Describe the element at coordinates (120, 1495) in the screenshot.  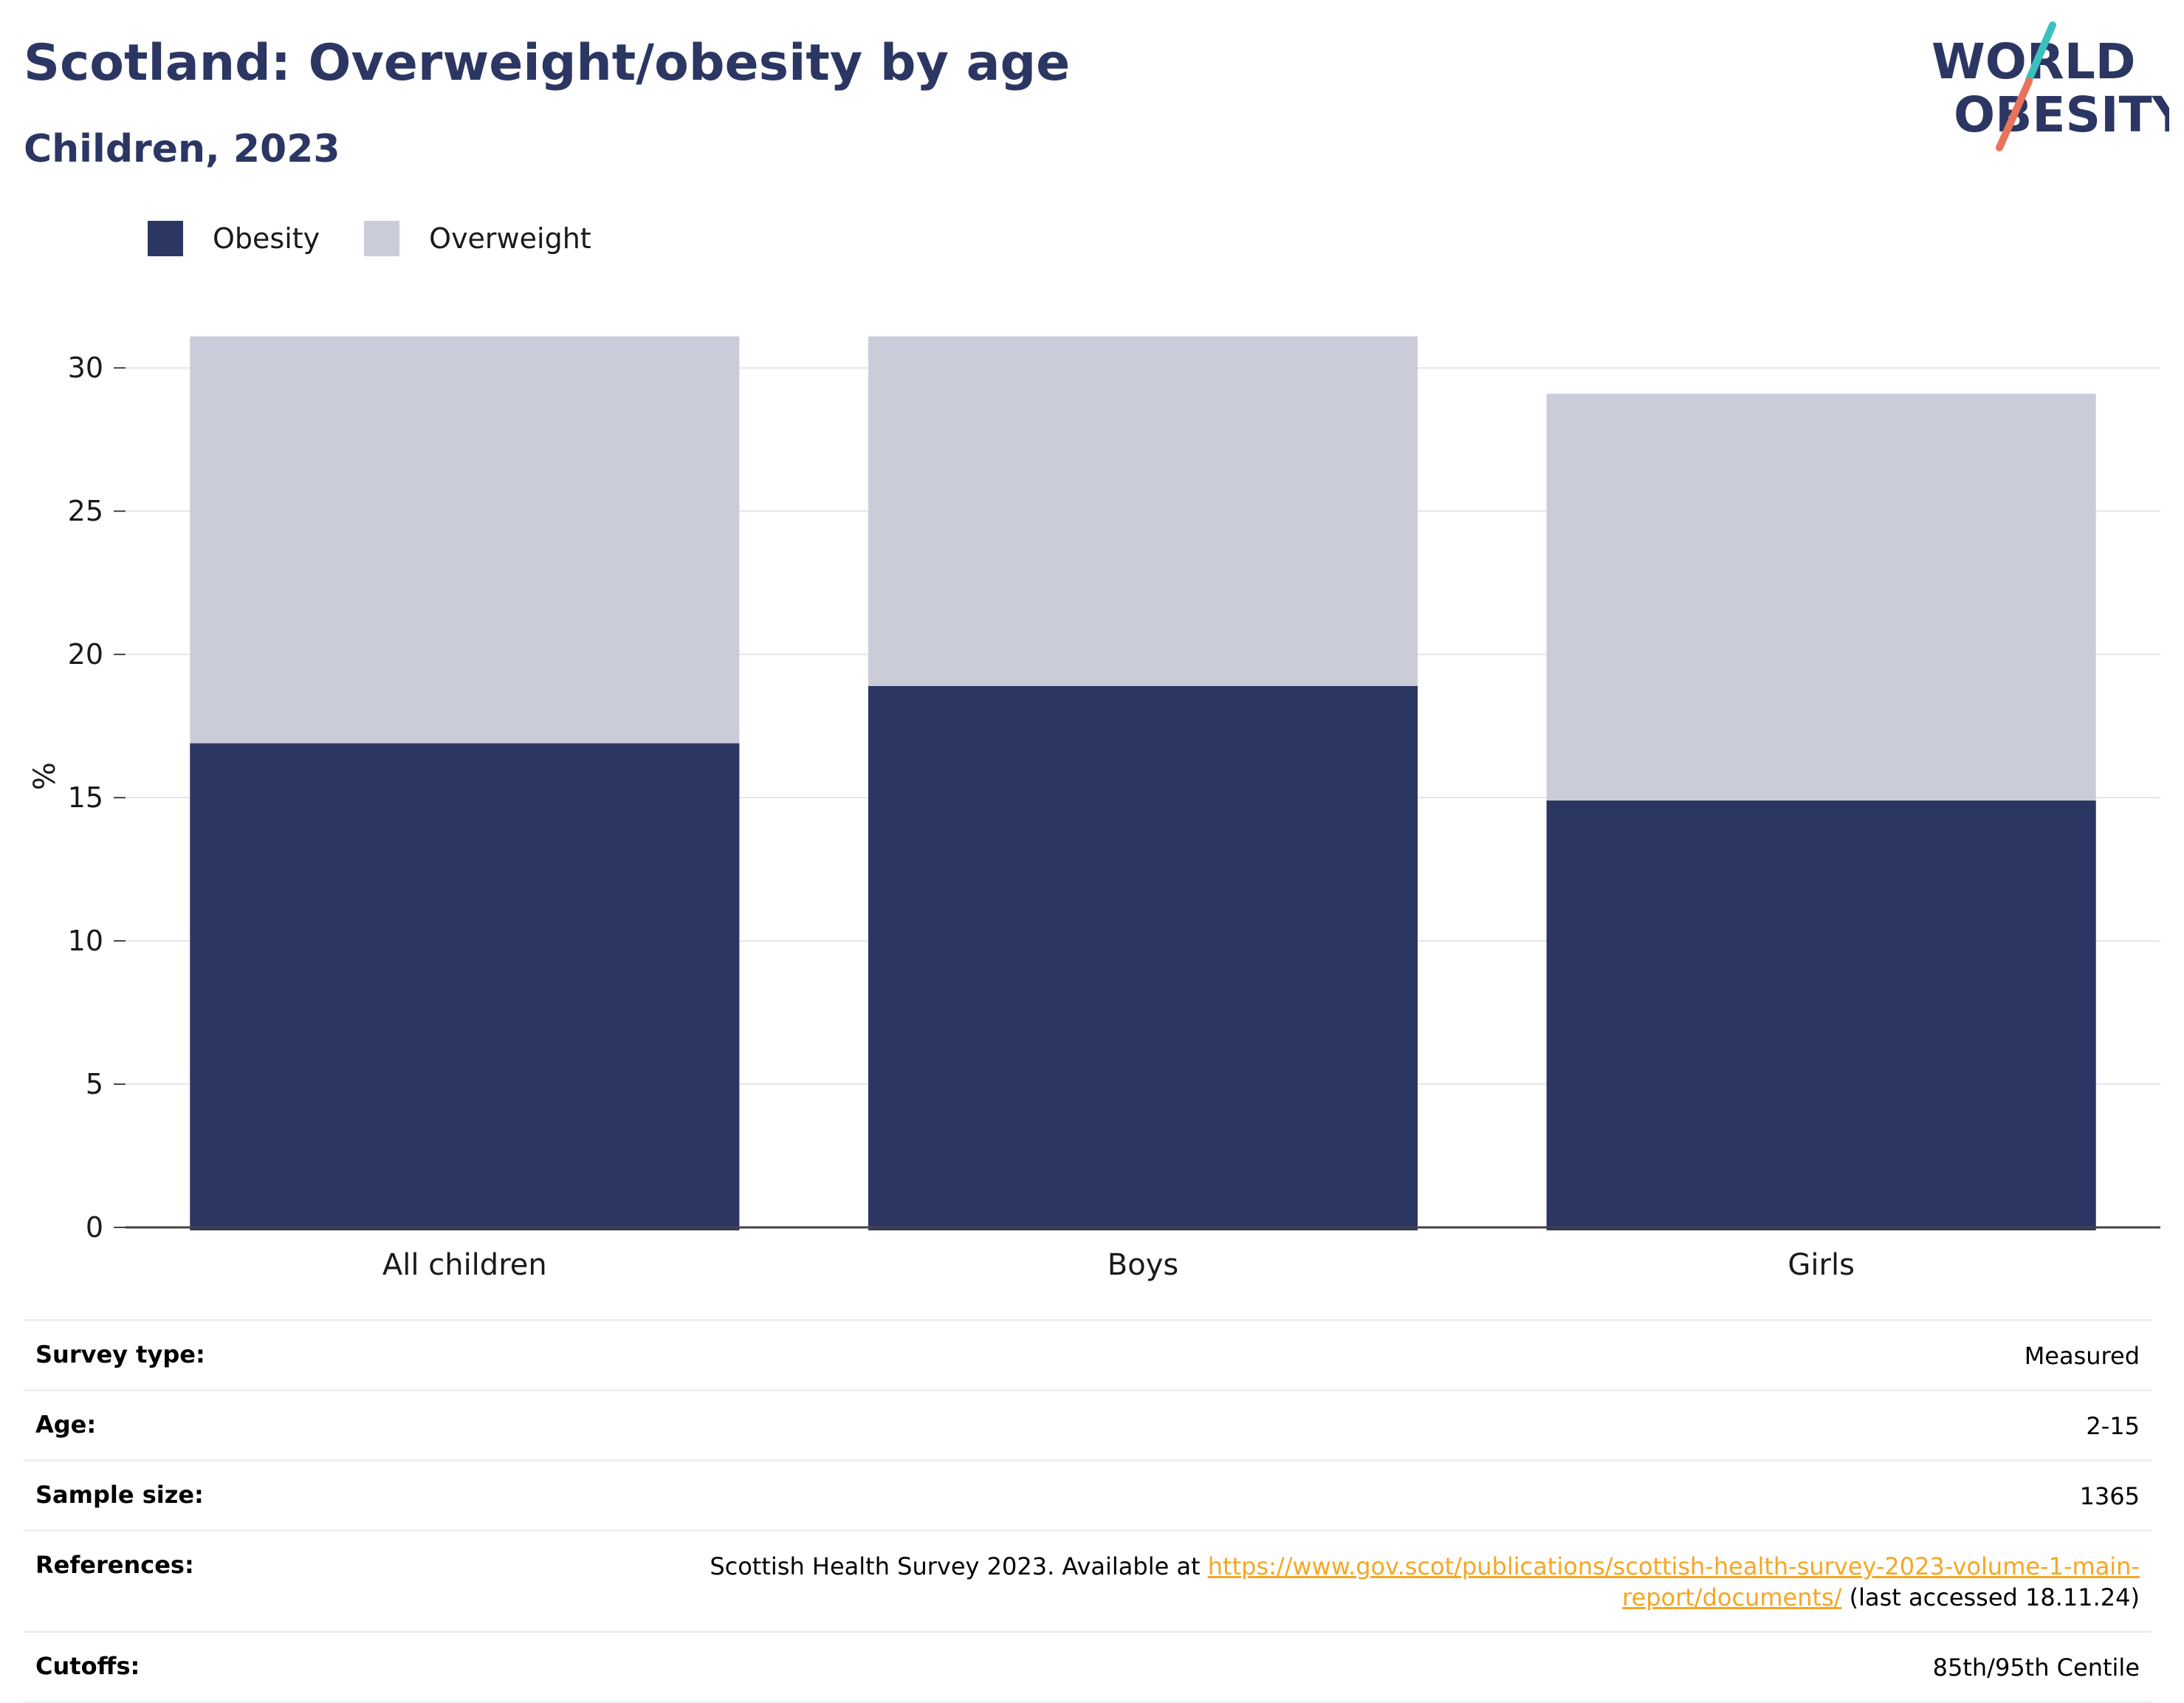
I see `sample-size-label: Sample size:` at that location.